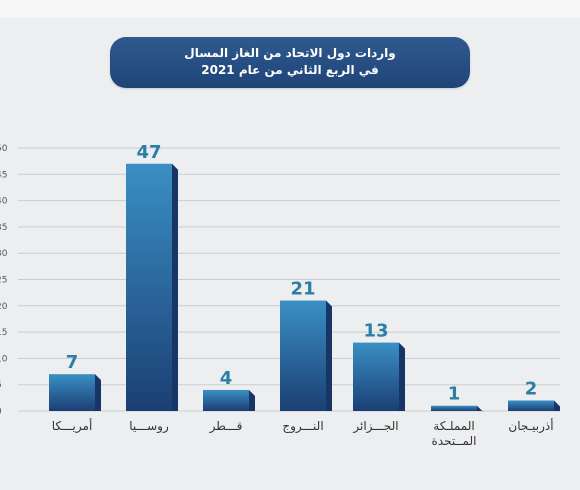 The image size is (580, 490). Describe the element at coordinates (226, 378) in the screenshot. I see `value-label: 4` at that location.